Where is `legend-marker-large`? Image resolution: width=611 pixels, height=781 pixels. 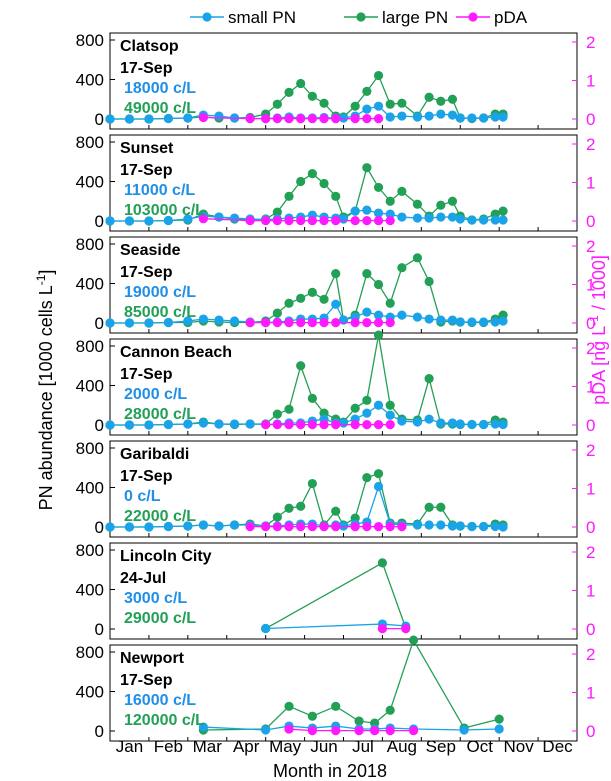 legend-marker-large is located at coordinates (361, 17).